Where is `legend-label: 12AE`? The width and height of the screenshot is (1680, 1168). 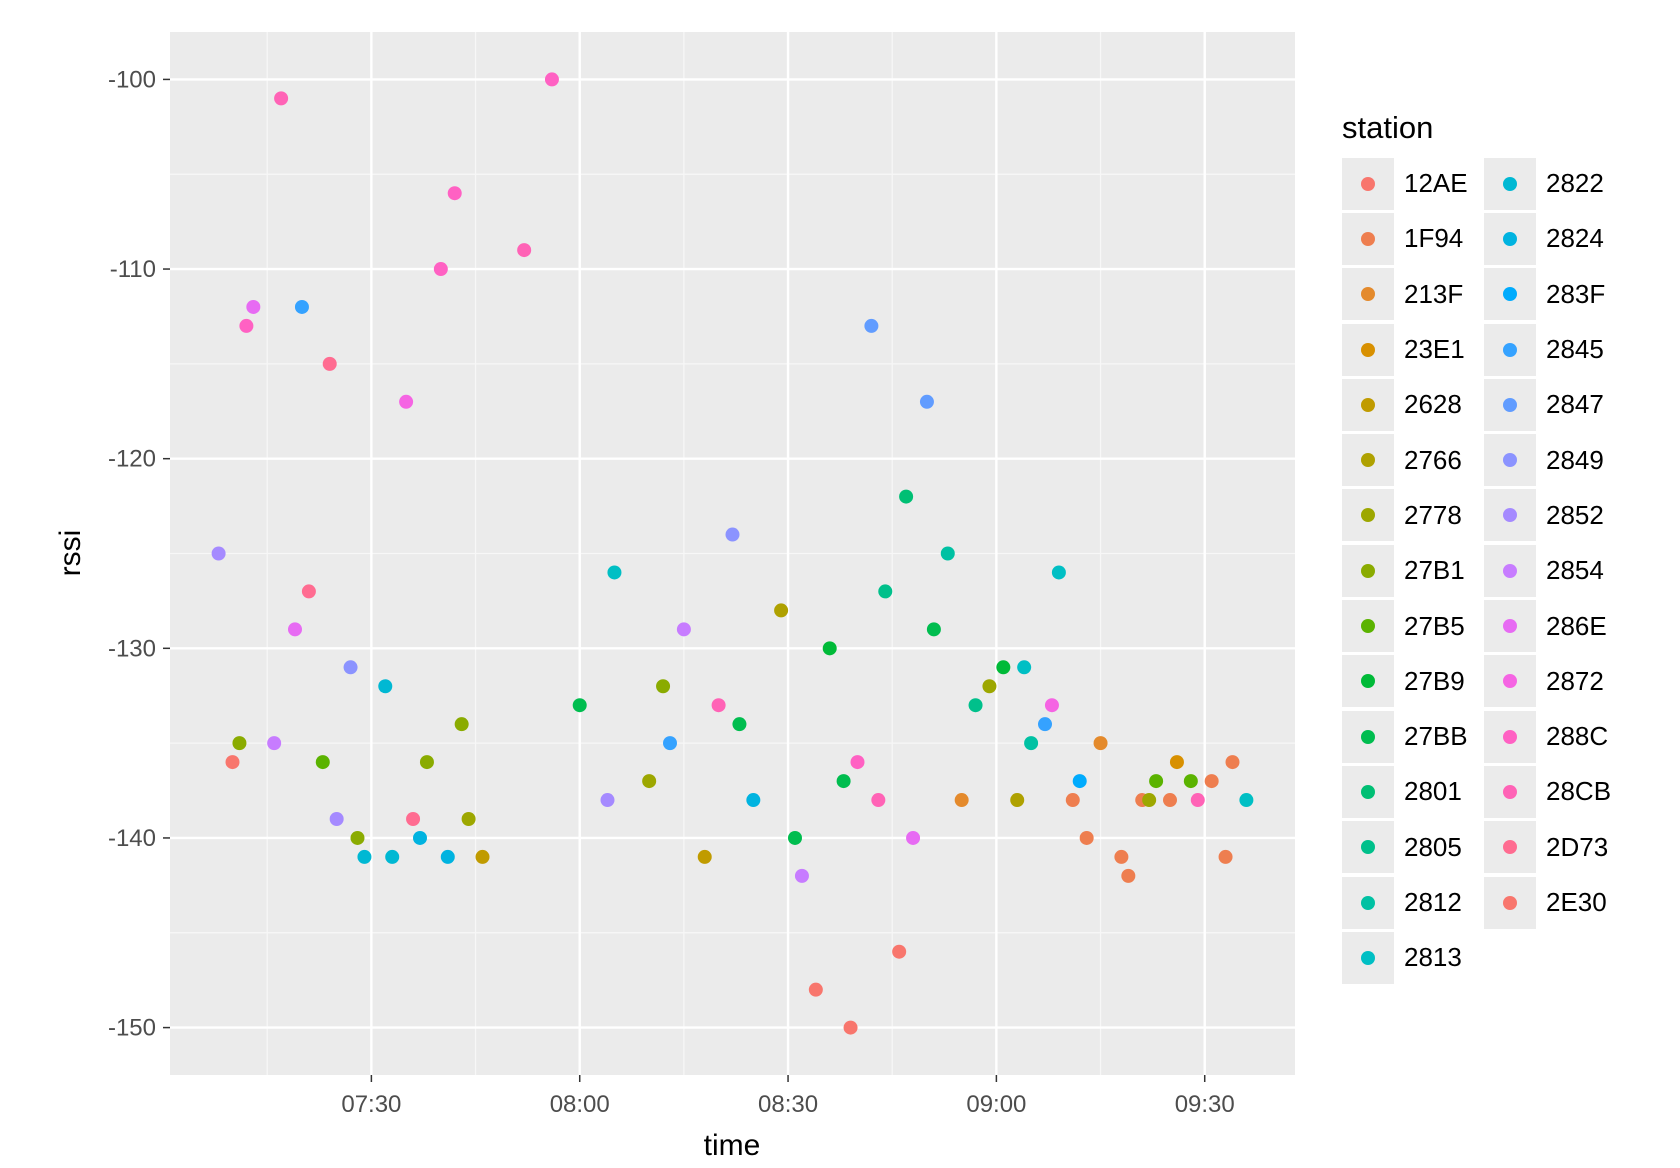 legend-label: 12AE is located at coordinates (1436, 183).